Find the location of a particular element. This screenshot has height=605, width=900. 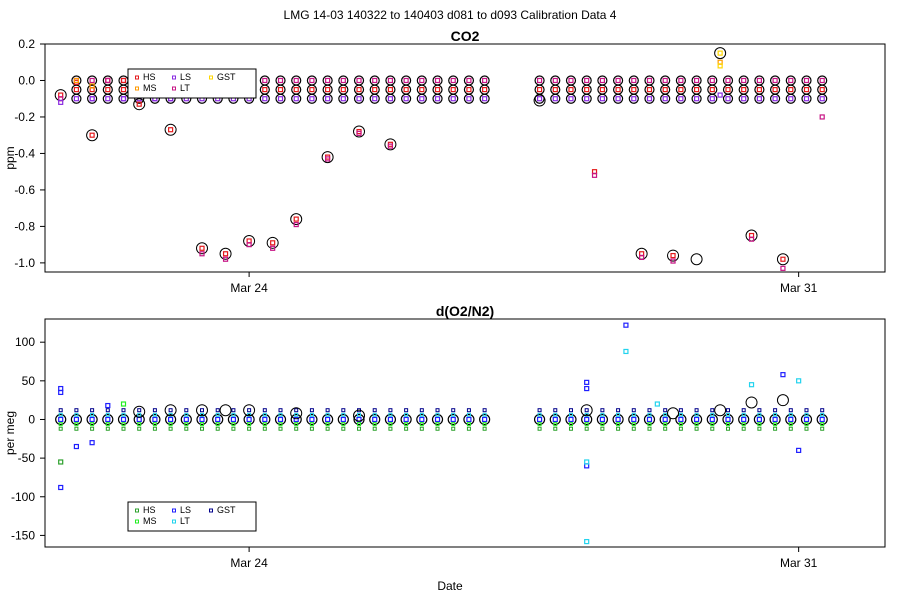

o2n2-ytick-label: 50 is located at coordinates (29, 381).